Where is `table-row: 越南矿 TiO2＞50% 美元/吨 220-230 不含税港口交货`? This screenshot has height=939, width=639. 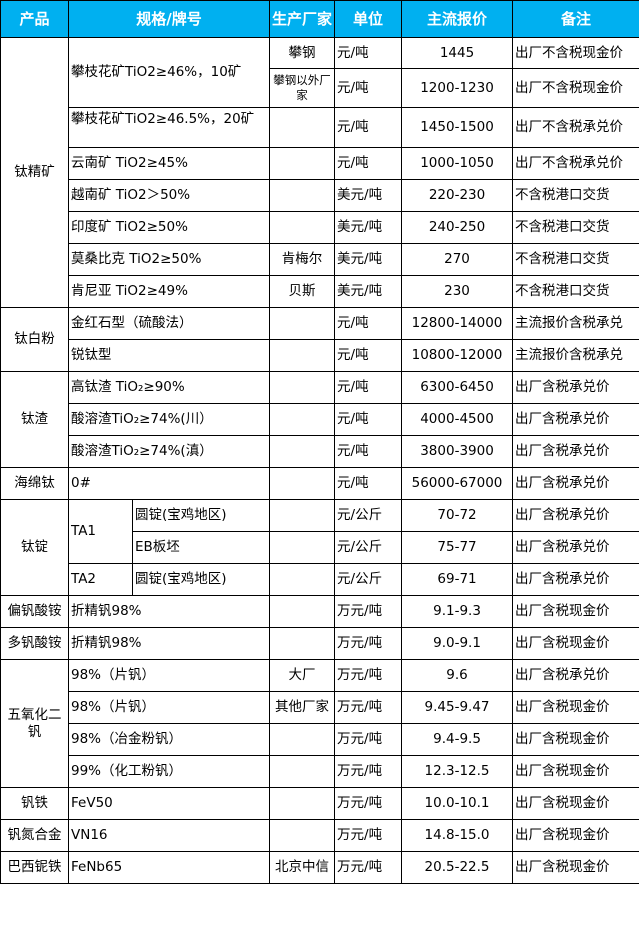
table-row: 越南矿 TiO2＞50% 美元/吨 220-230 不含税港口交货 is located at coordinates (320, 195).